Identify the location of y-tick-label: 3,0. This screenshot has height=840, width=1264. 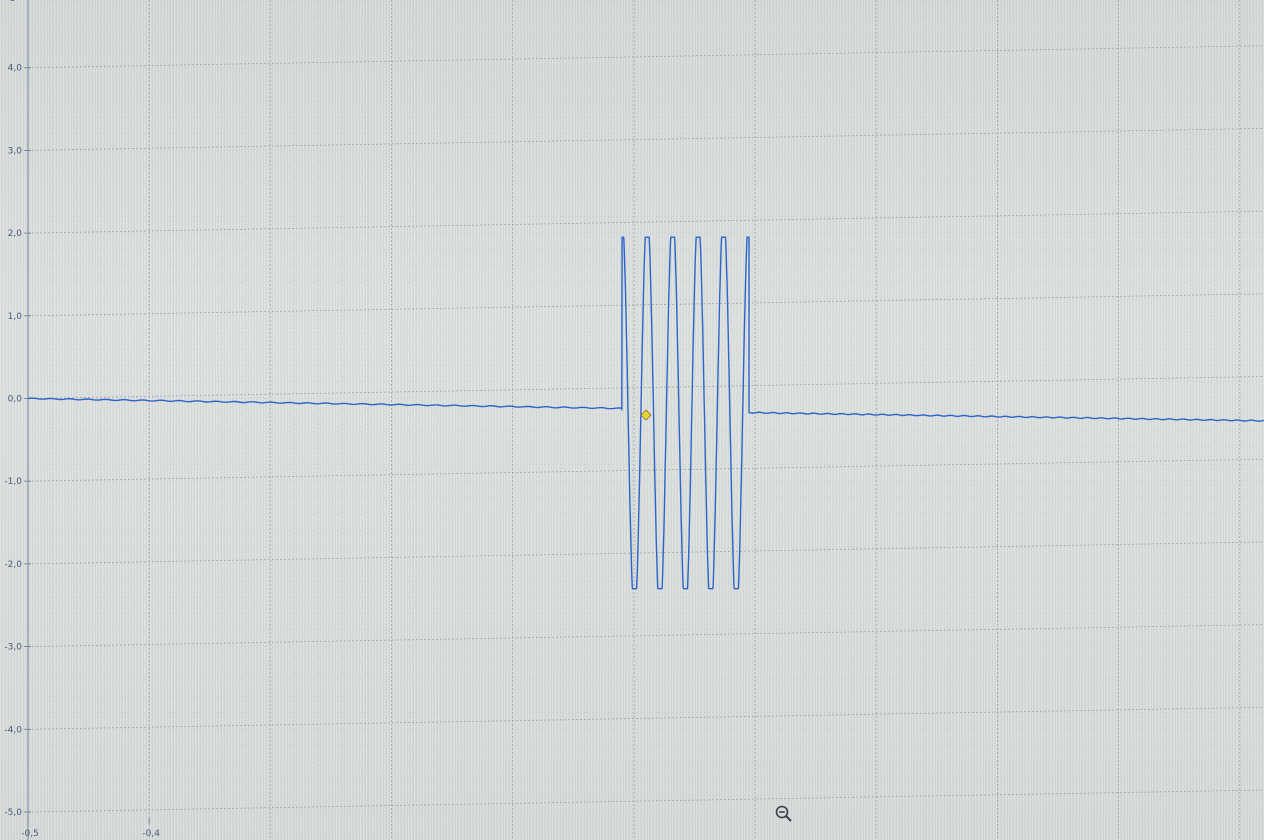
(15, 151).